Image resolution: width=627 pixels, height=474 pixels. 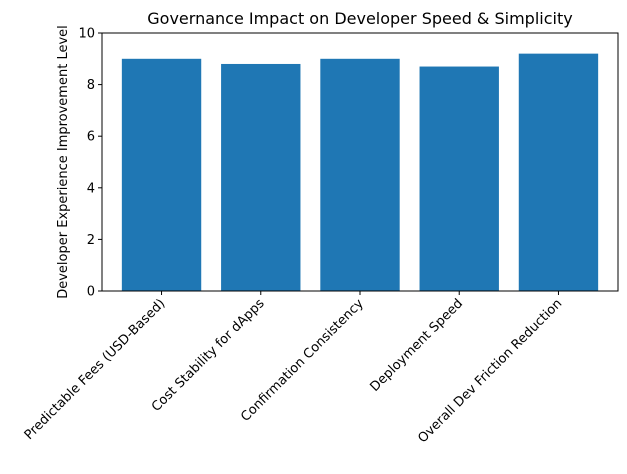 I want to click on y-axis-label: Developer Experience Improvement Level, so click(x=63, y=162).